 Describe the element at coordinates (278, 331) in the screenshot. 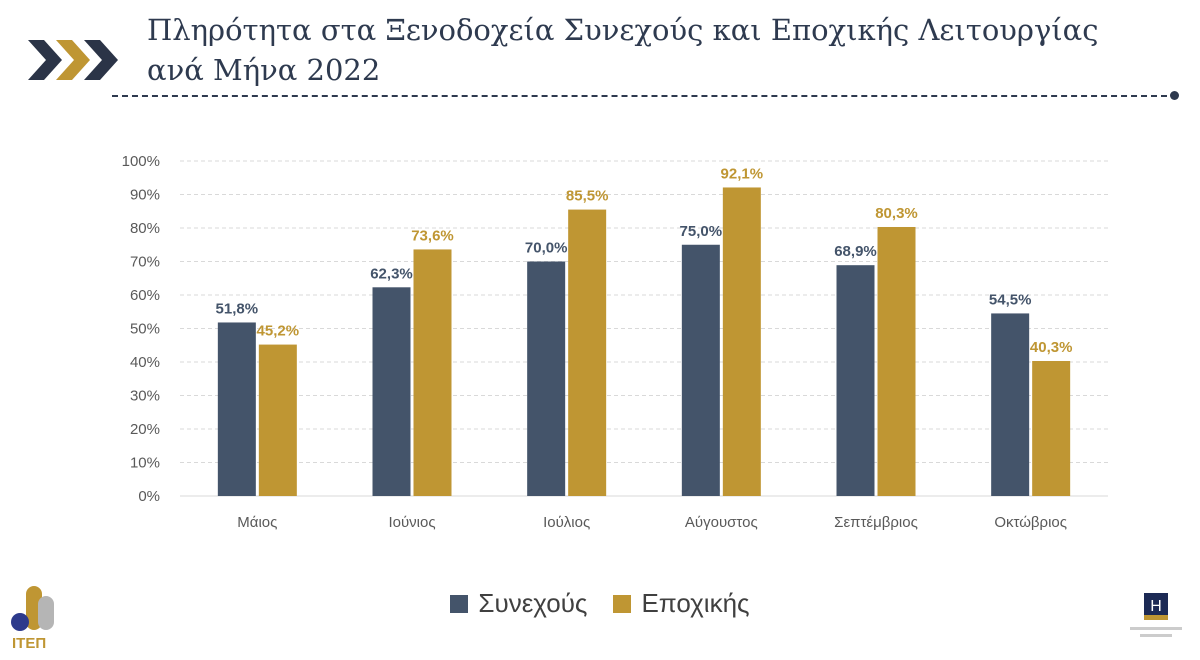

I see `data-label: 45,2%` at that location.